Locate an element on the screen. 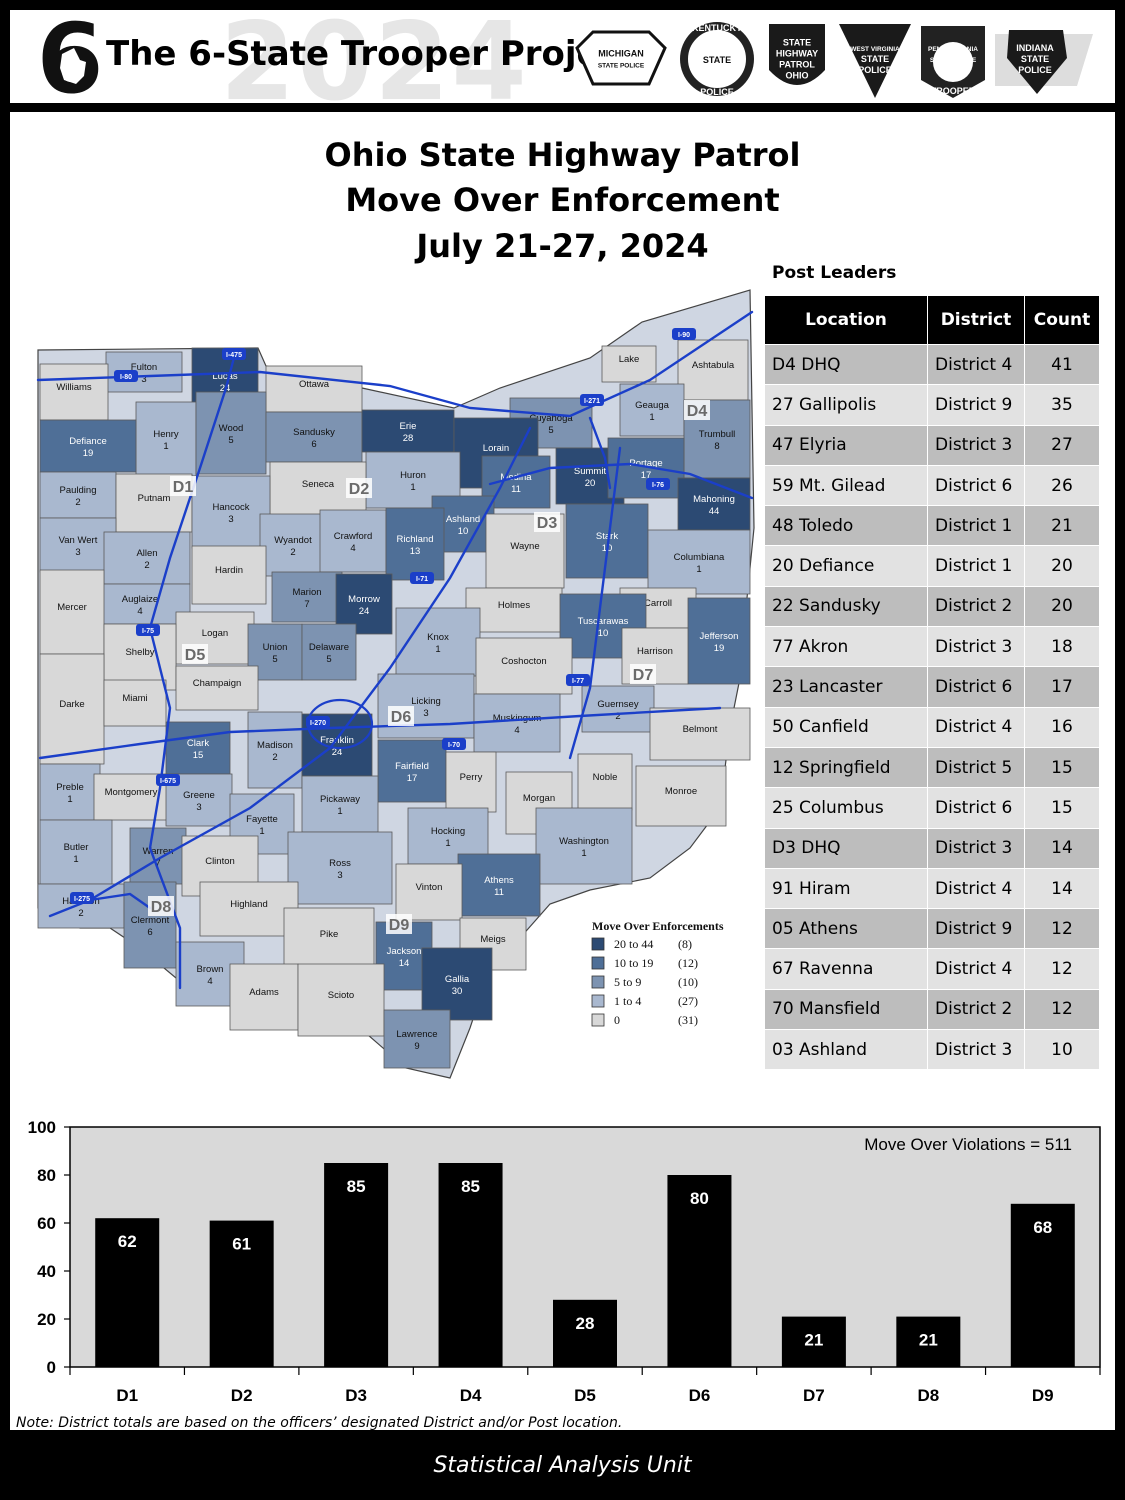 This screenshot has width=1125, height=1500. county-name: Paulding is located at coordinates (78, 490).